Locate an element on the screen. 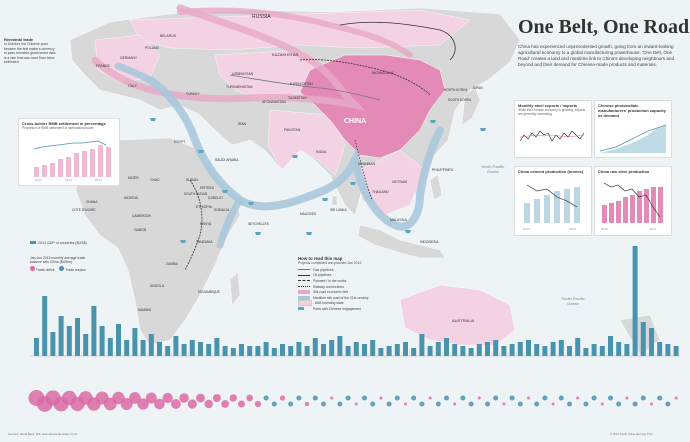 The height and width of the screenshot is (442, 690). country-label: TANZANIA is located at coordinates (204, 242).